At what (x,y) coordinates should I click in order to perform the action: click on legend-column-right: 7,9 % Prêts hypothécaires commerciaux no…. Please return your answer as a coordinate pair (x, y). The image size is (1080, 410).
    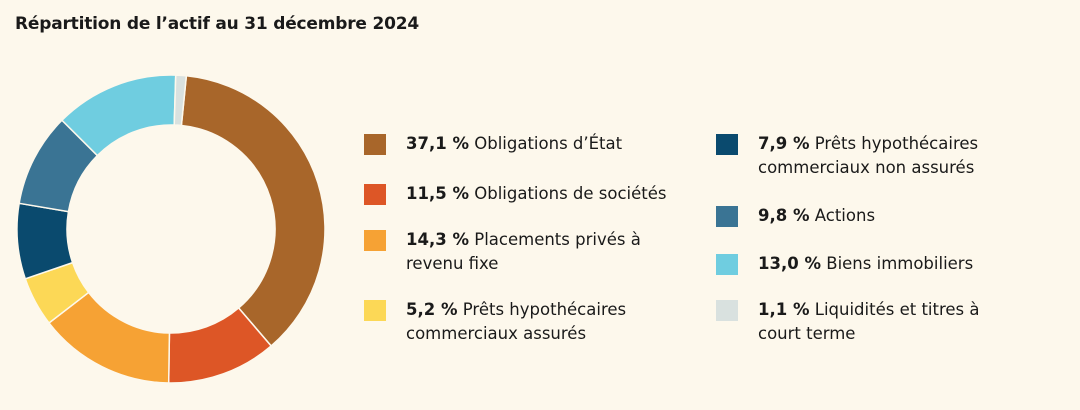
    Looking at the image, I should click on (866, 239).